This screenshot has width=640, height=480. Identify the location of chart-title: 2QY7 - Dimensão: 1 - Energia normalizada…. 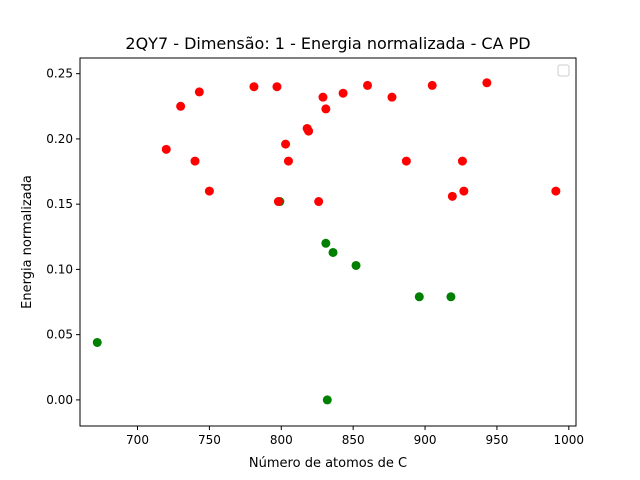
(327, 43).